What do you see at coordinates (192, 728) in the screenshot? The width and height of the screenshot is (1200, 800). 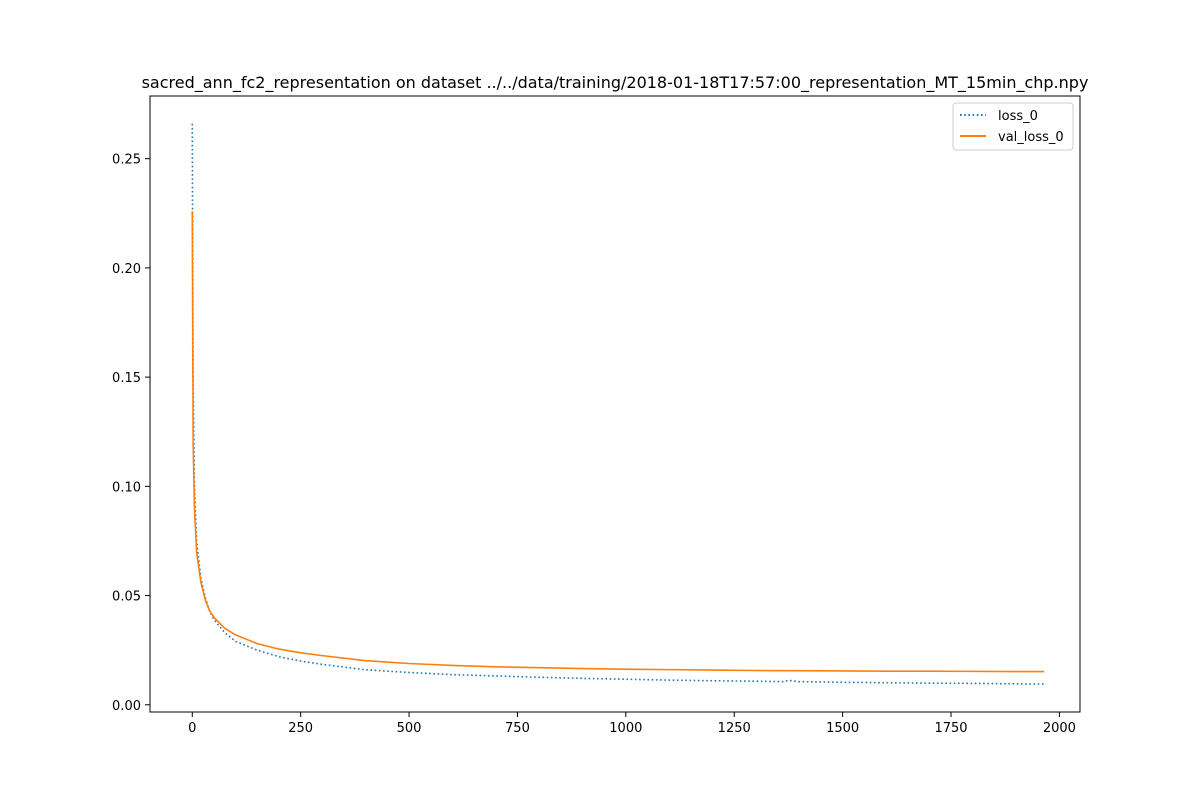 I see `x-tick-label: 0` at bounding box center [192, 728].